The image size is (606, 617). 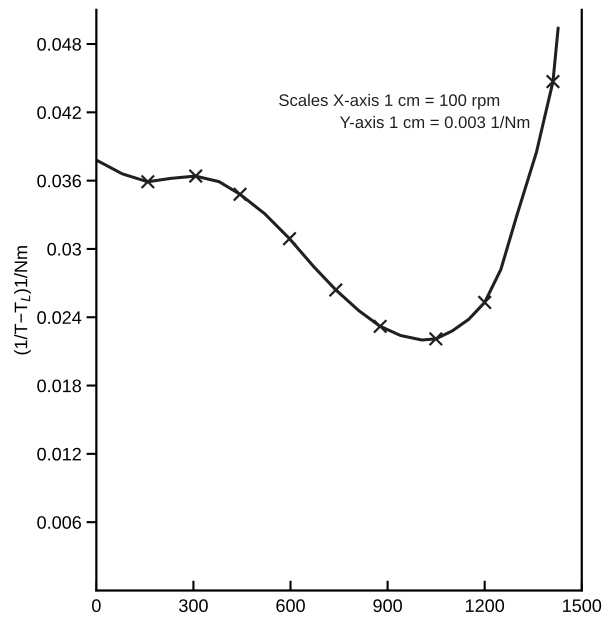 What do you see at coordinates (59, 44) in the screenshot?
I see `y-tick-label: 0.048` at bounding box center [59, 44].